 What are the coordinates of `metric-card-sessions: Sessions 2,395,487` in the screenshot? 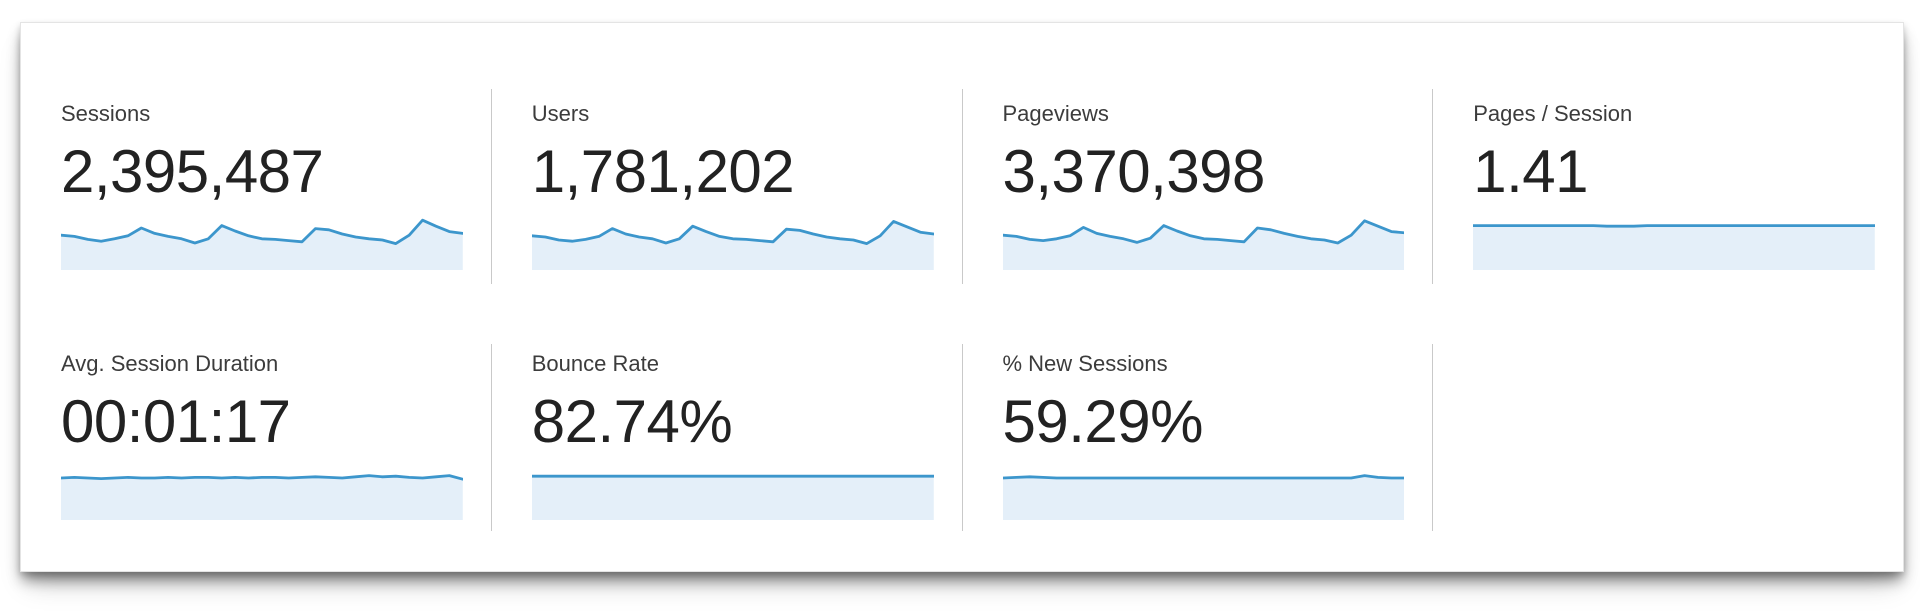 It's located at (256, 186).